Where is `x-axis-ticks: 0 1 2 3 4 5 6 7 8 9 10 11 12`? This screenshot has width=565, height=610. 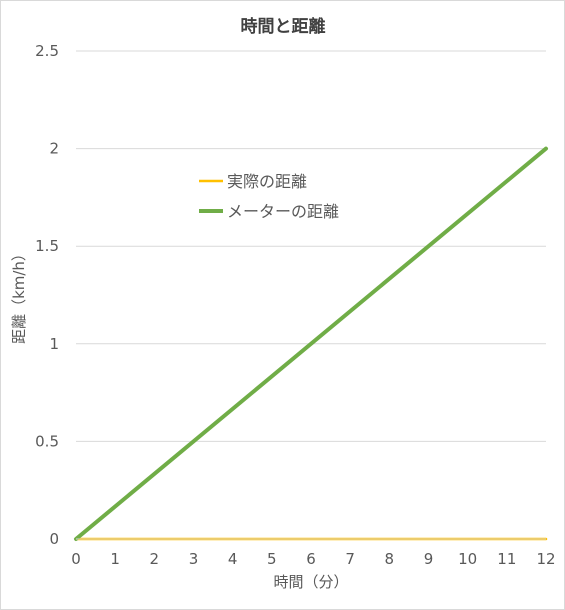 x-axis-ticks: 0 1 2 3 4 5 6 7 8 9 10 11 12 is located at coordinates (313, 559).